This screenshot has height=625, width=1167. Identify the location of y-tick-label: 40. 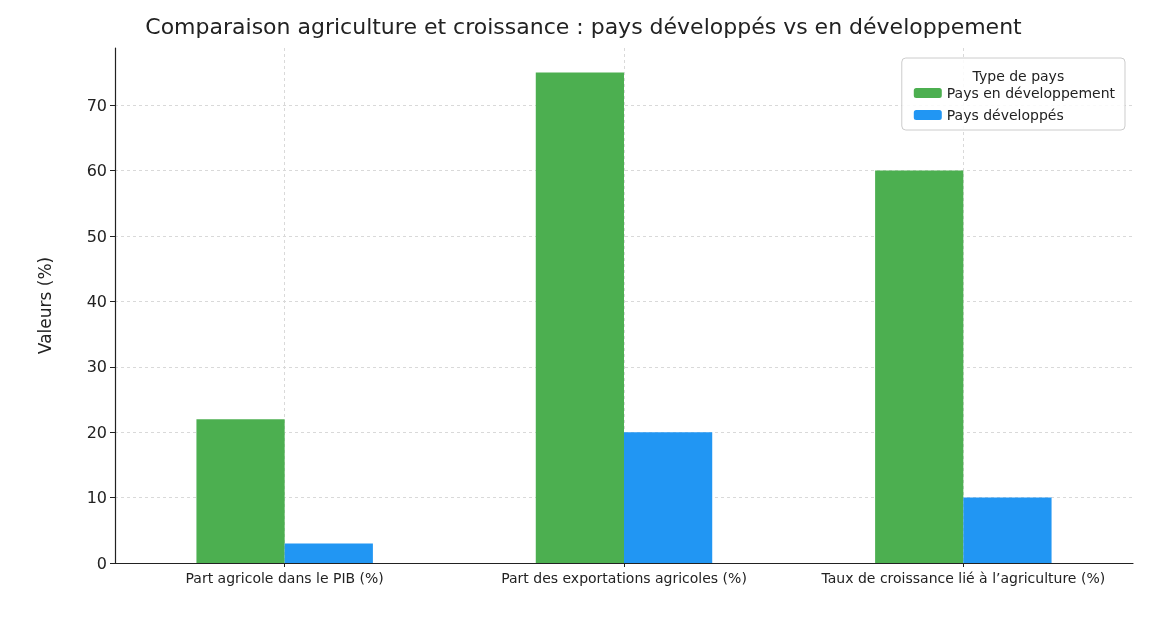
(96, 301).